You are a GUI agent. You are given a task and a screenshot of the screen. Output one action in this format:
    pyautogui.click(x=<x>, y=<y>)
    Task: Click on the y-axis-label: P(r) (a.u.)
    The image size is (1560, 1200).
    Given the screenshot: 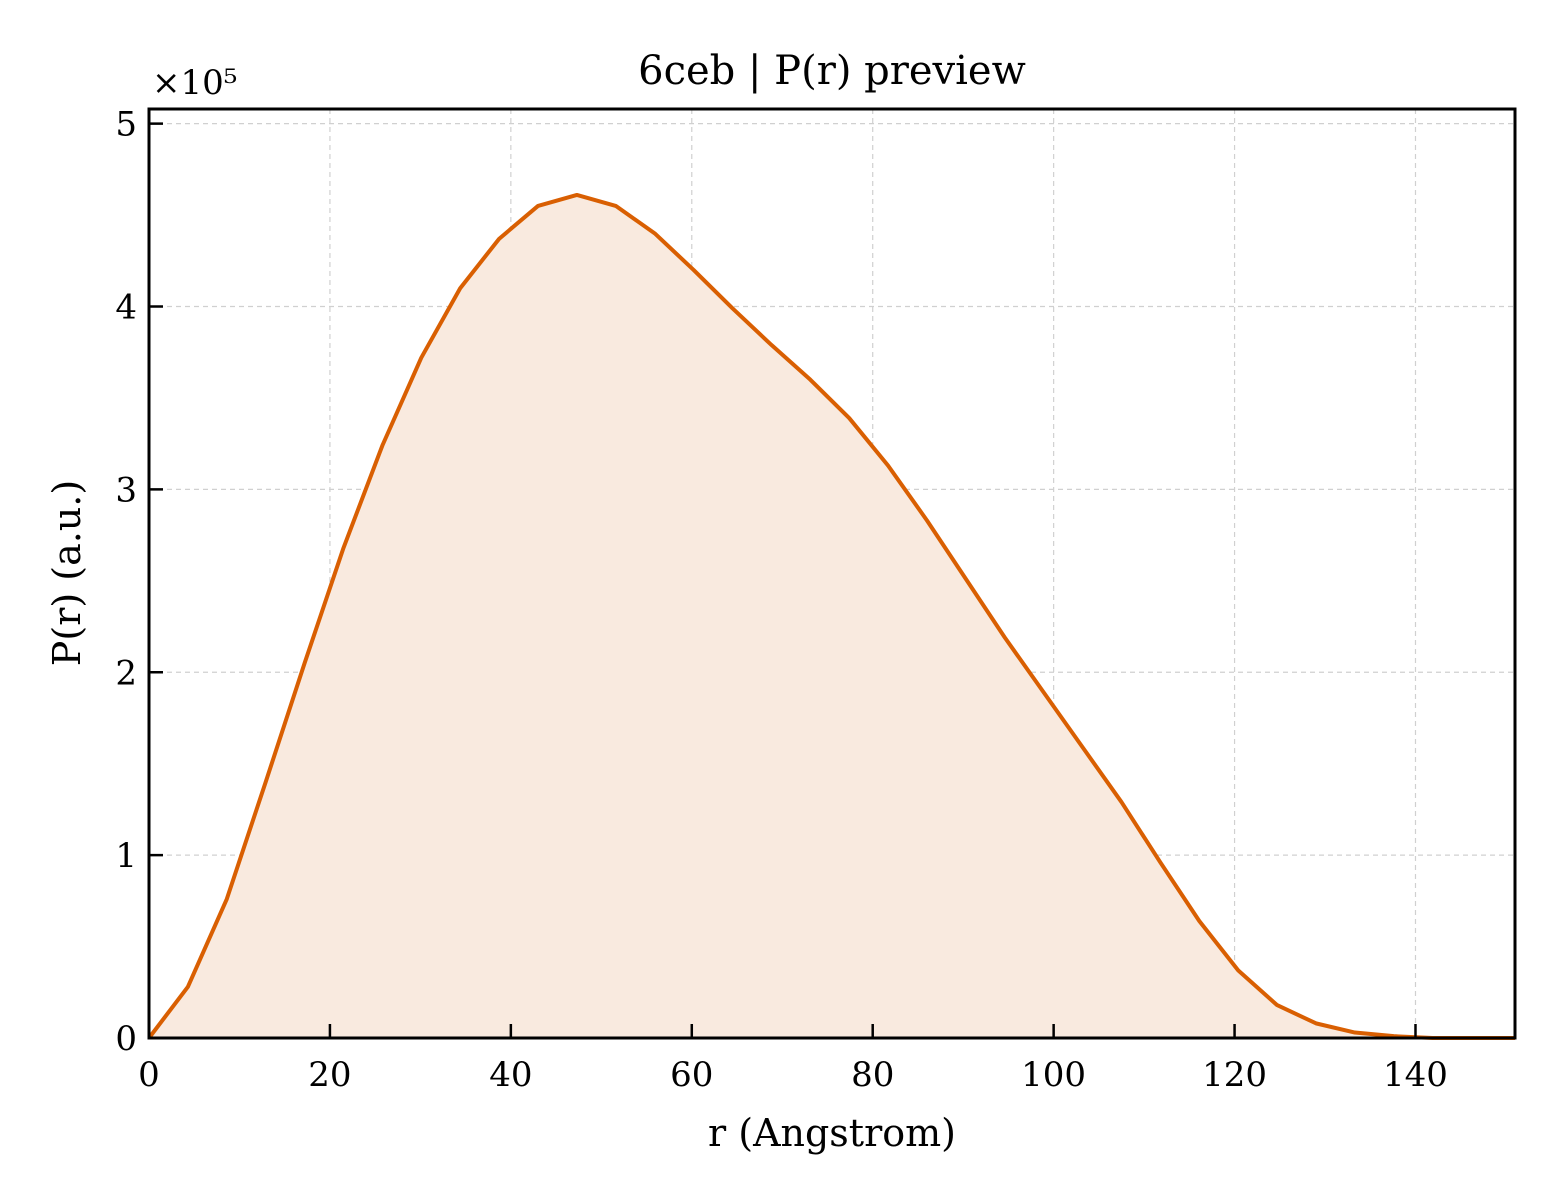 What is the action you would take?
    pyautogui.click(x=67, y=573)
    